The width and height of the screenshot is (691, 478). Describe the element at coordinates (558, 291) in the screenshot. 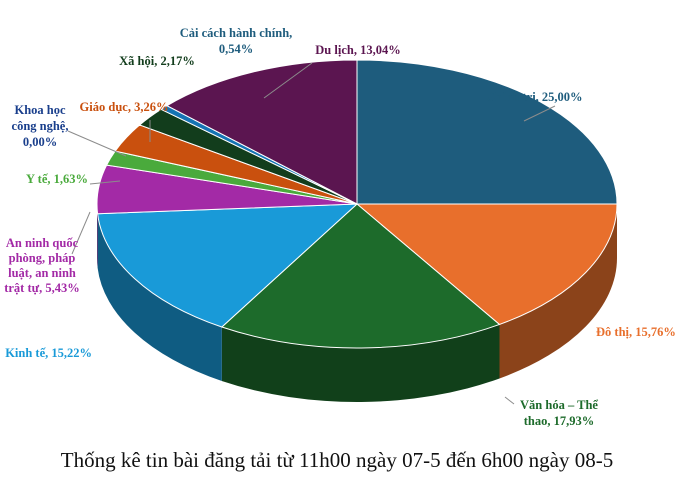

I see `pie-side-do-thi` at that location.